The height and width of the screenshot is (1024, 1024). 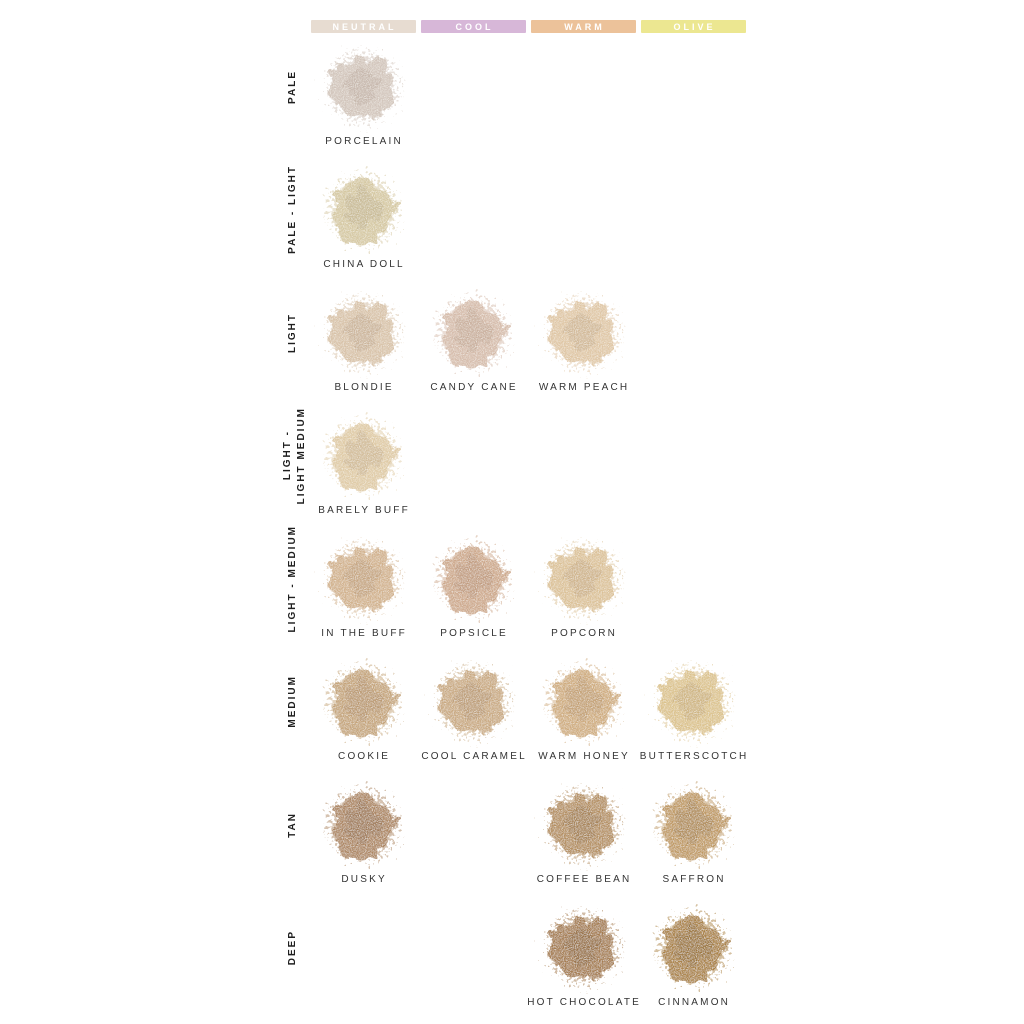 I want to click on shade-cell-popsicle: POPSICLE, so click(x=473, y=593).